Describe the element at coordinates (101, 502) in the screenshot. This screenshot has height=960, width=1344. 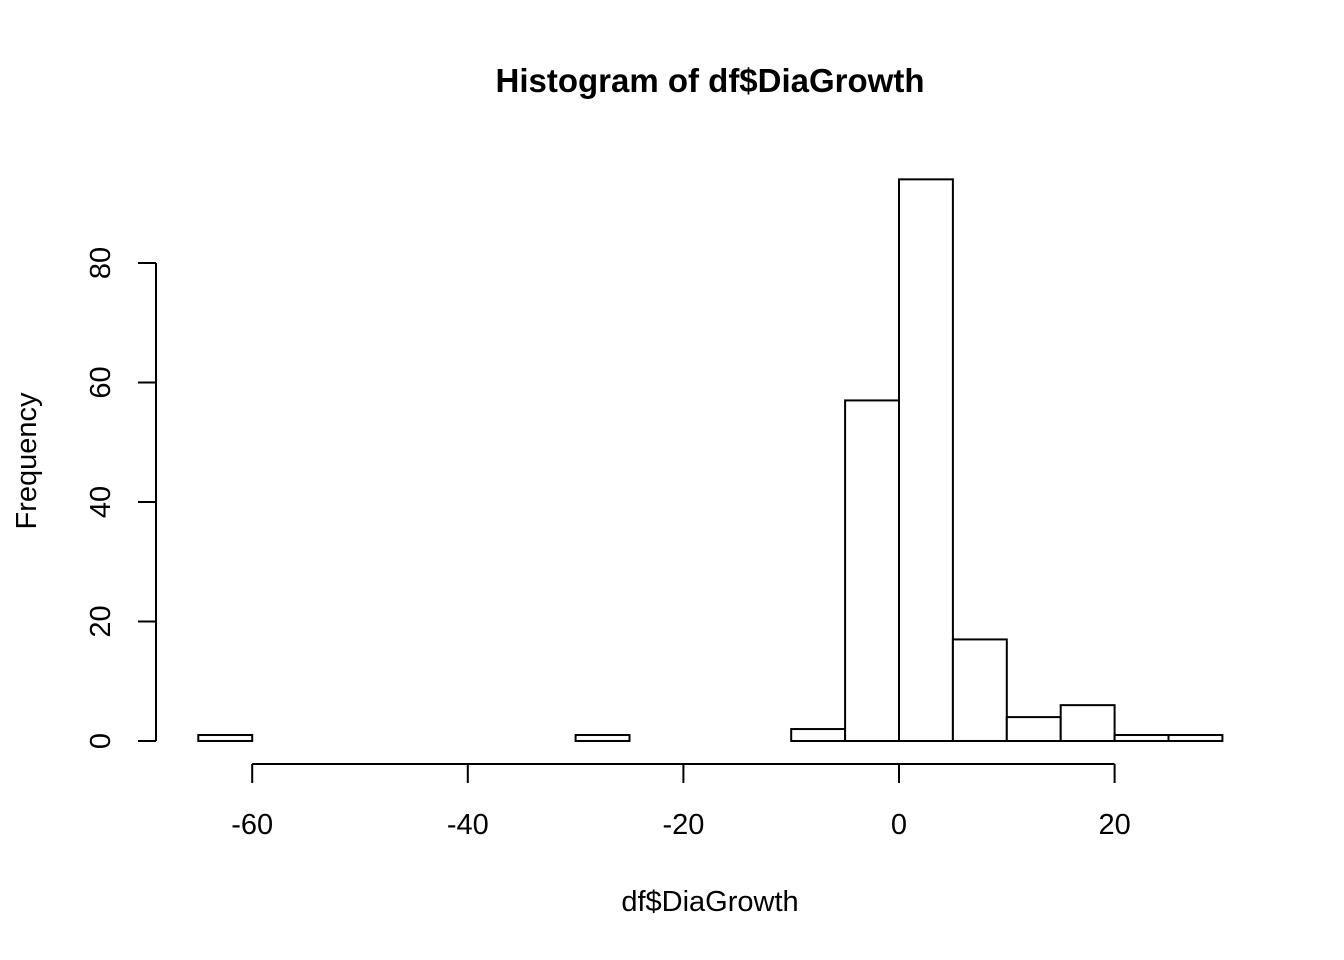
I see `y-tick-label: 40` at that location.